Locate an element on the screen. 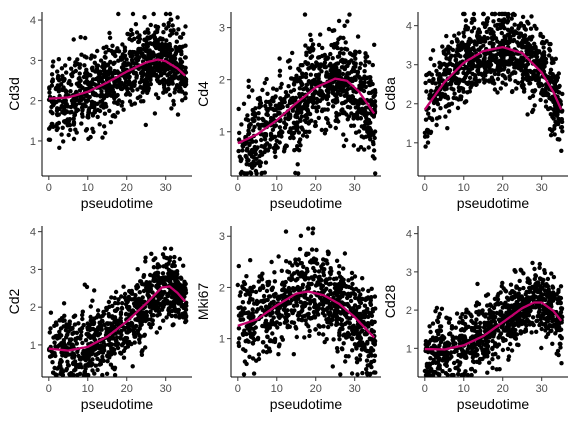  x-tick-label: 20 is located at coordinates (316, 188).